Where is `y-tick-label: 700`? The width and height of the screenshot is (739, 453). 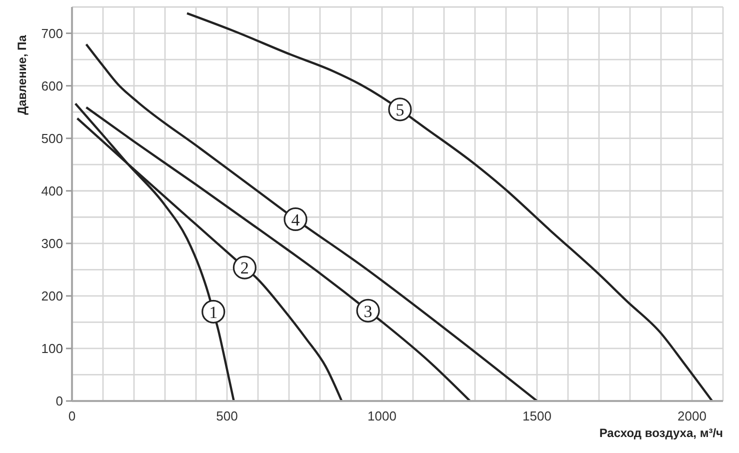 y-tick-label: 700 is located at coordinates (52, 33).